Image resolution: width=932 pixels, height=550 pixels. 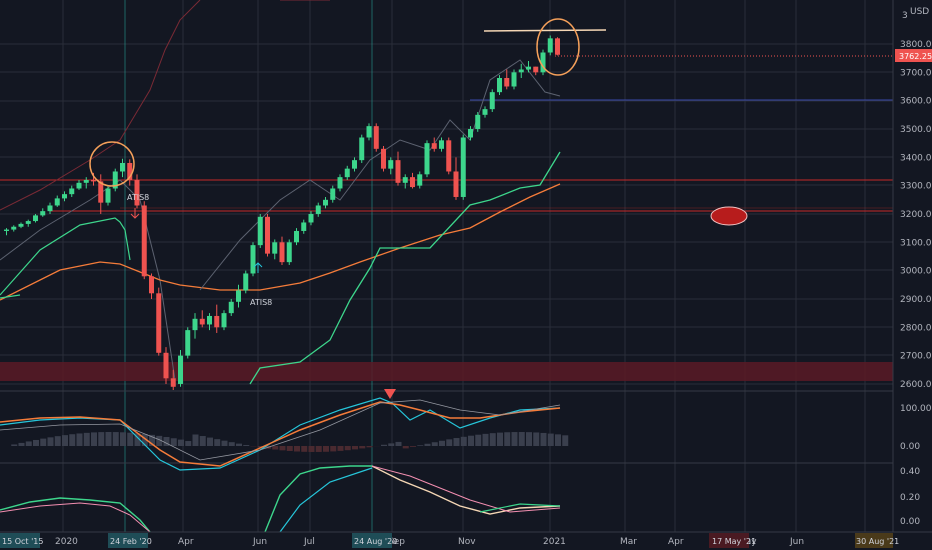 I want to click on ema-line, so click(x=280, y=242).